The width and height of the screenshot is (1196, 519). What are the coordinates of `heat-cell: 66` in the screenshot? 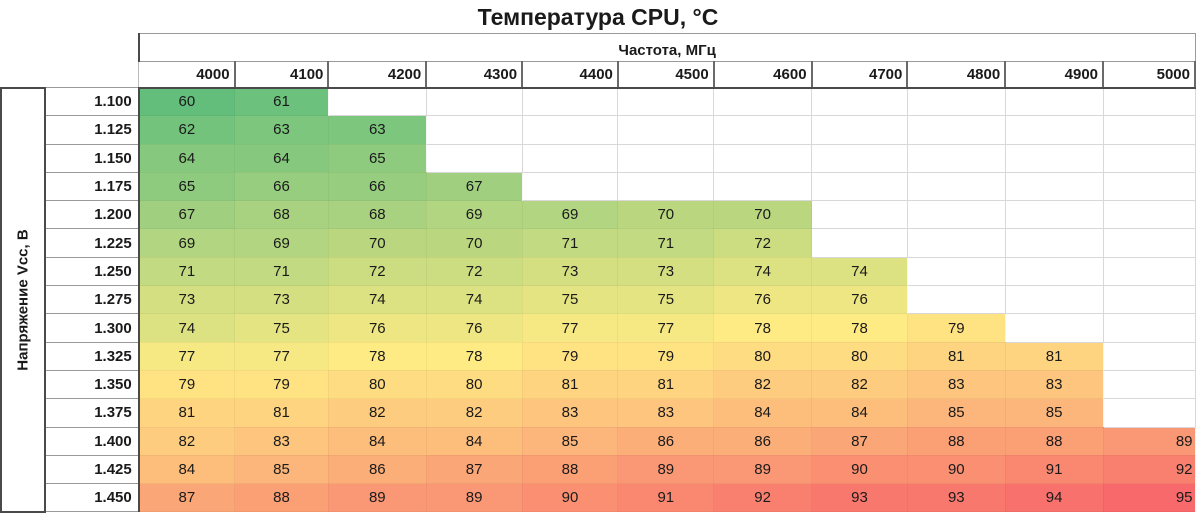 It's located at (281, 186).